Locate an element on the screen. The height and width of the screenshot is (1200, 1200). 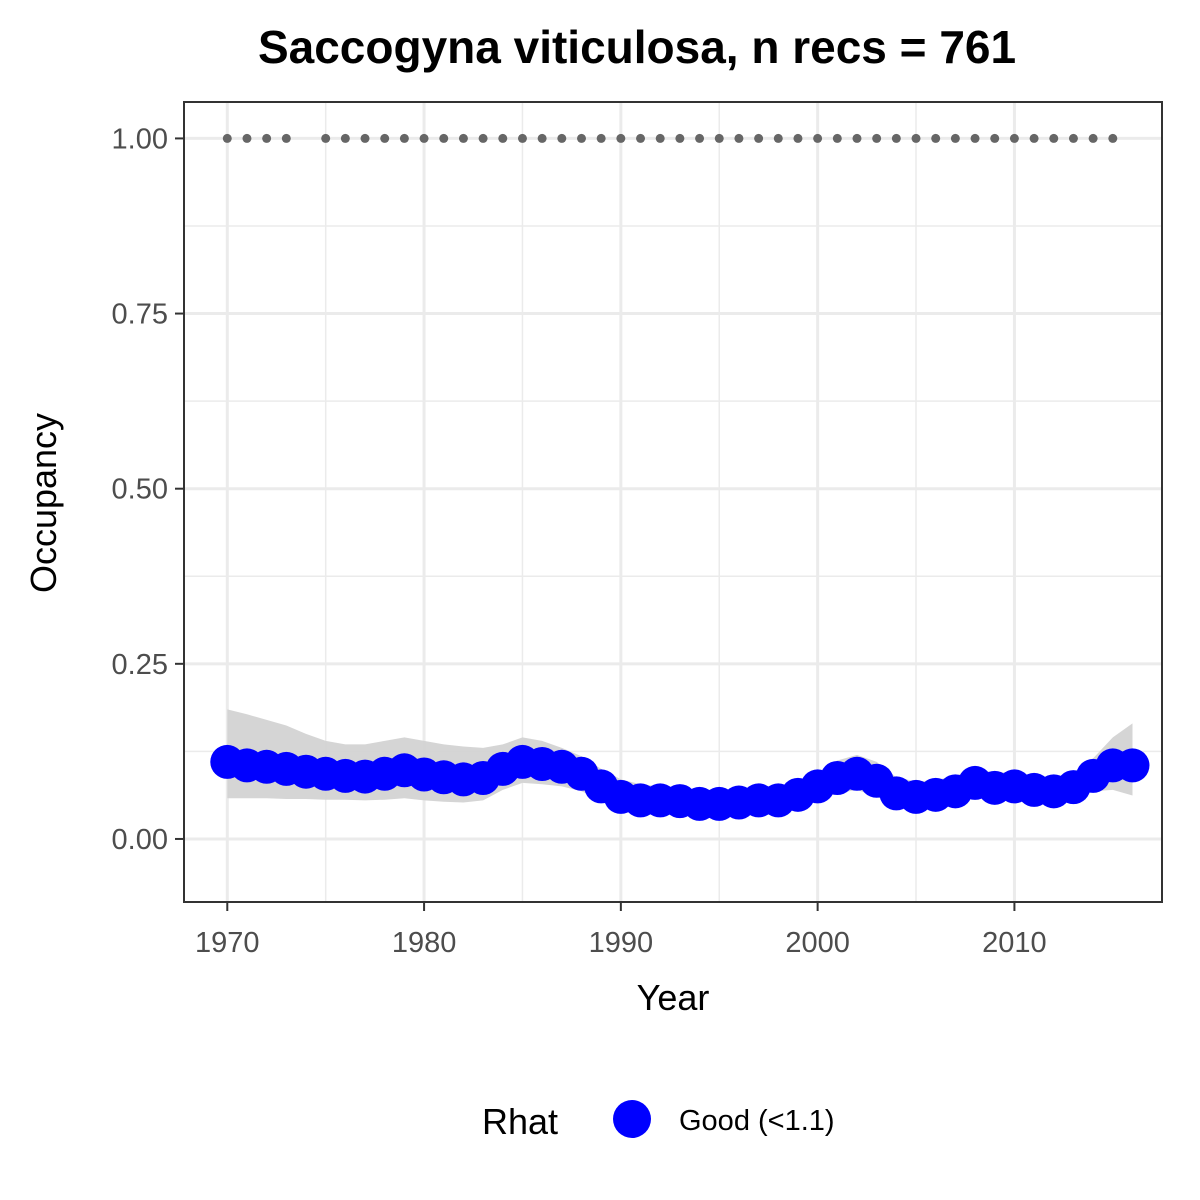
y-tick-label: 0.25 is located at coordinates (140, 665).